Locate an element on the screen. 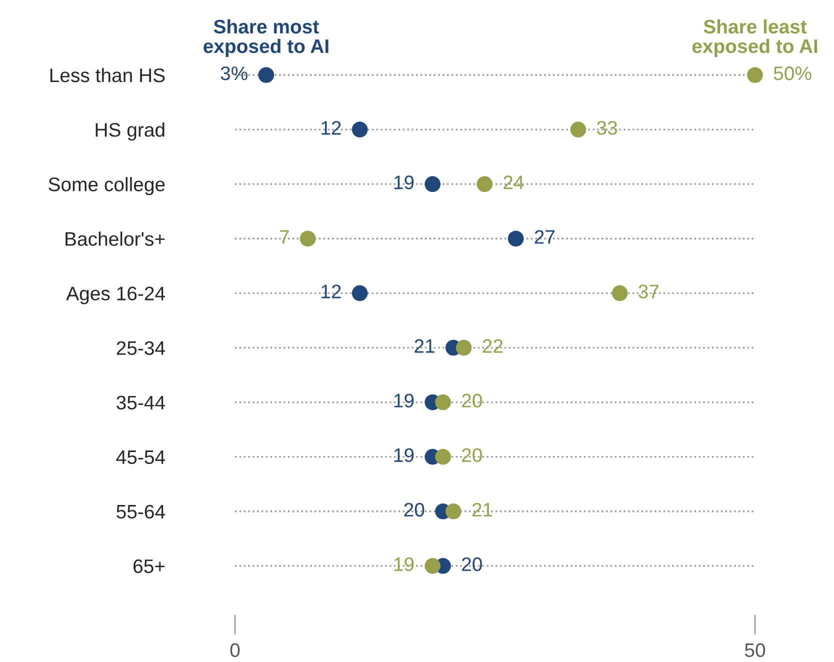 This screenshot has width=834, height=662. y-tick-label: Less than HS is located at coordinates (107, 75).